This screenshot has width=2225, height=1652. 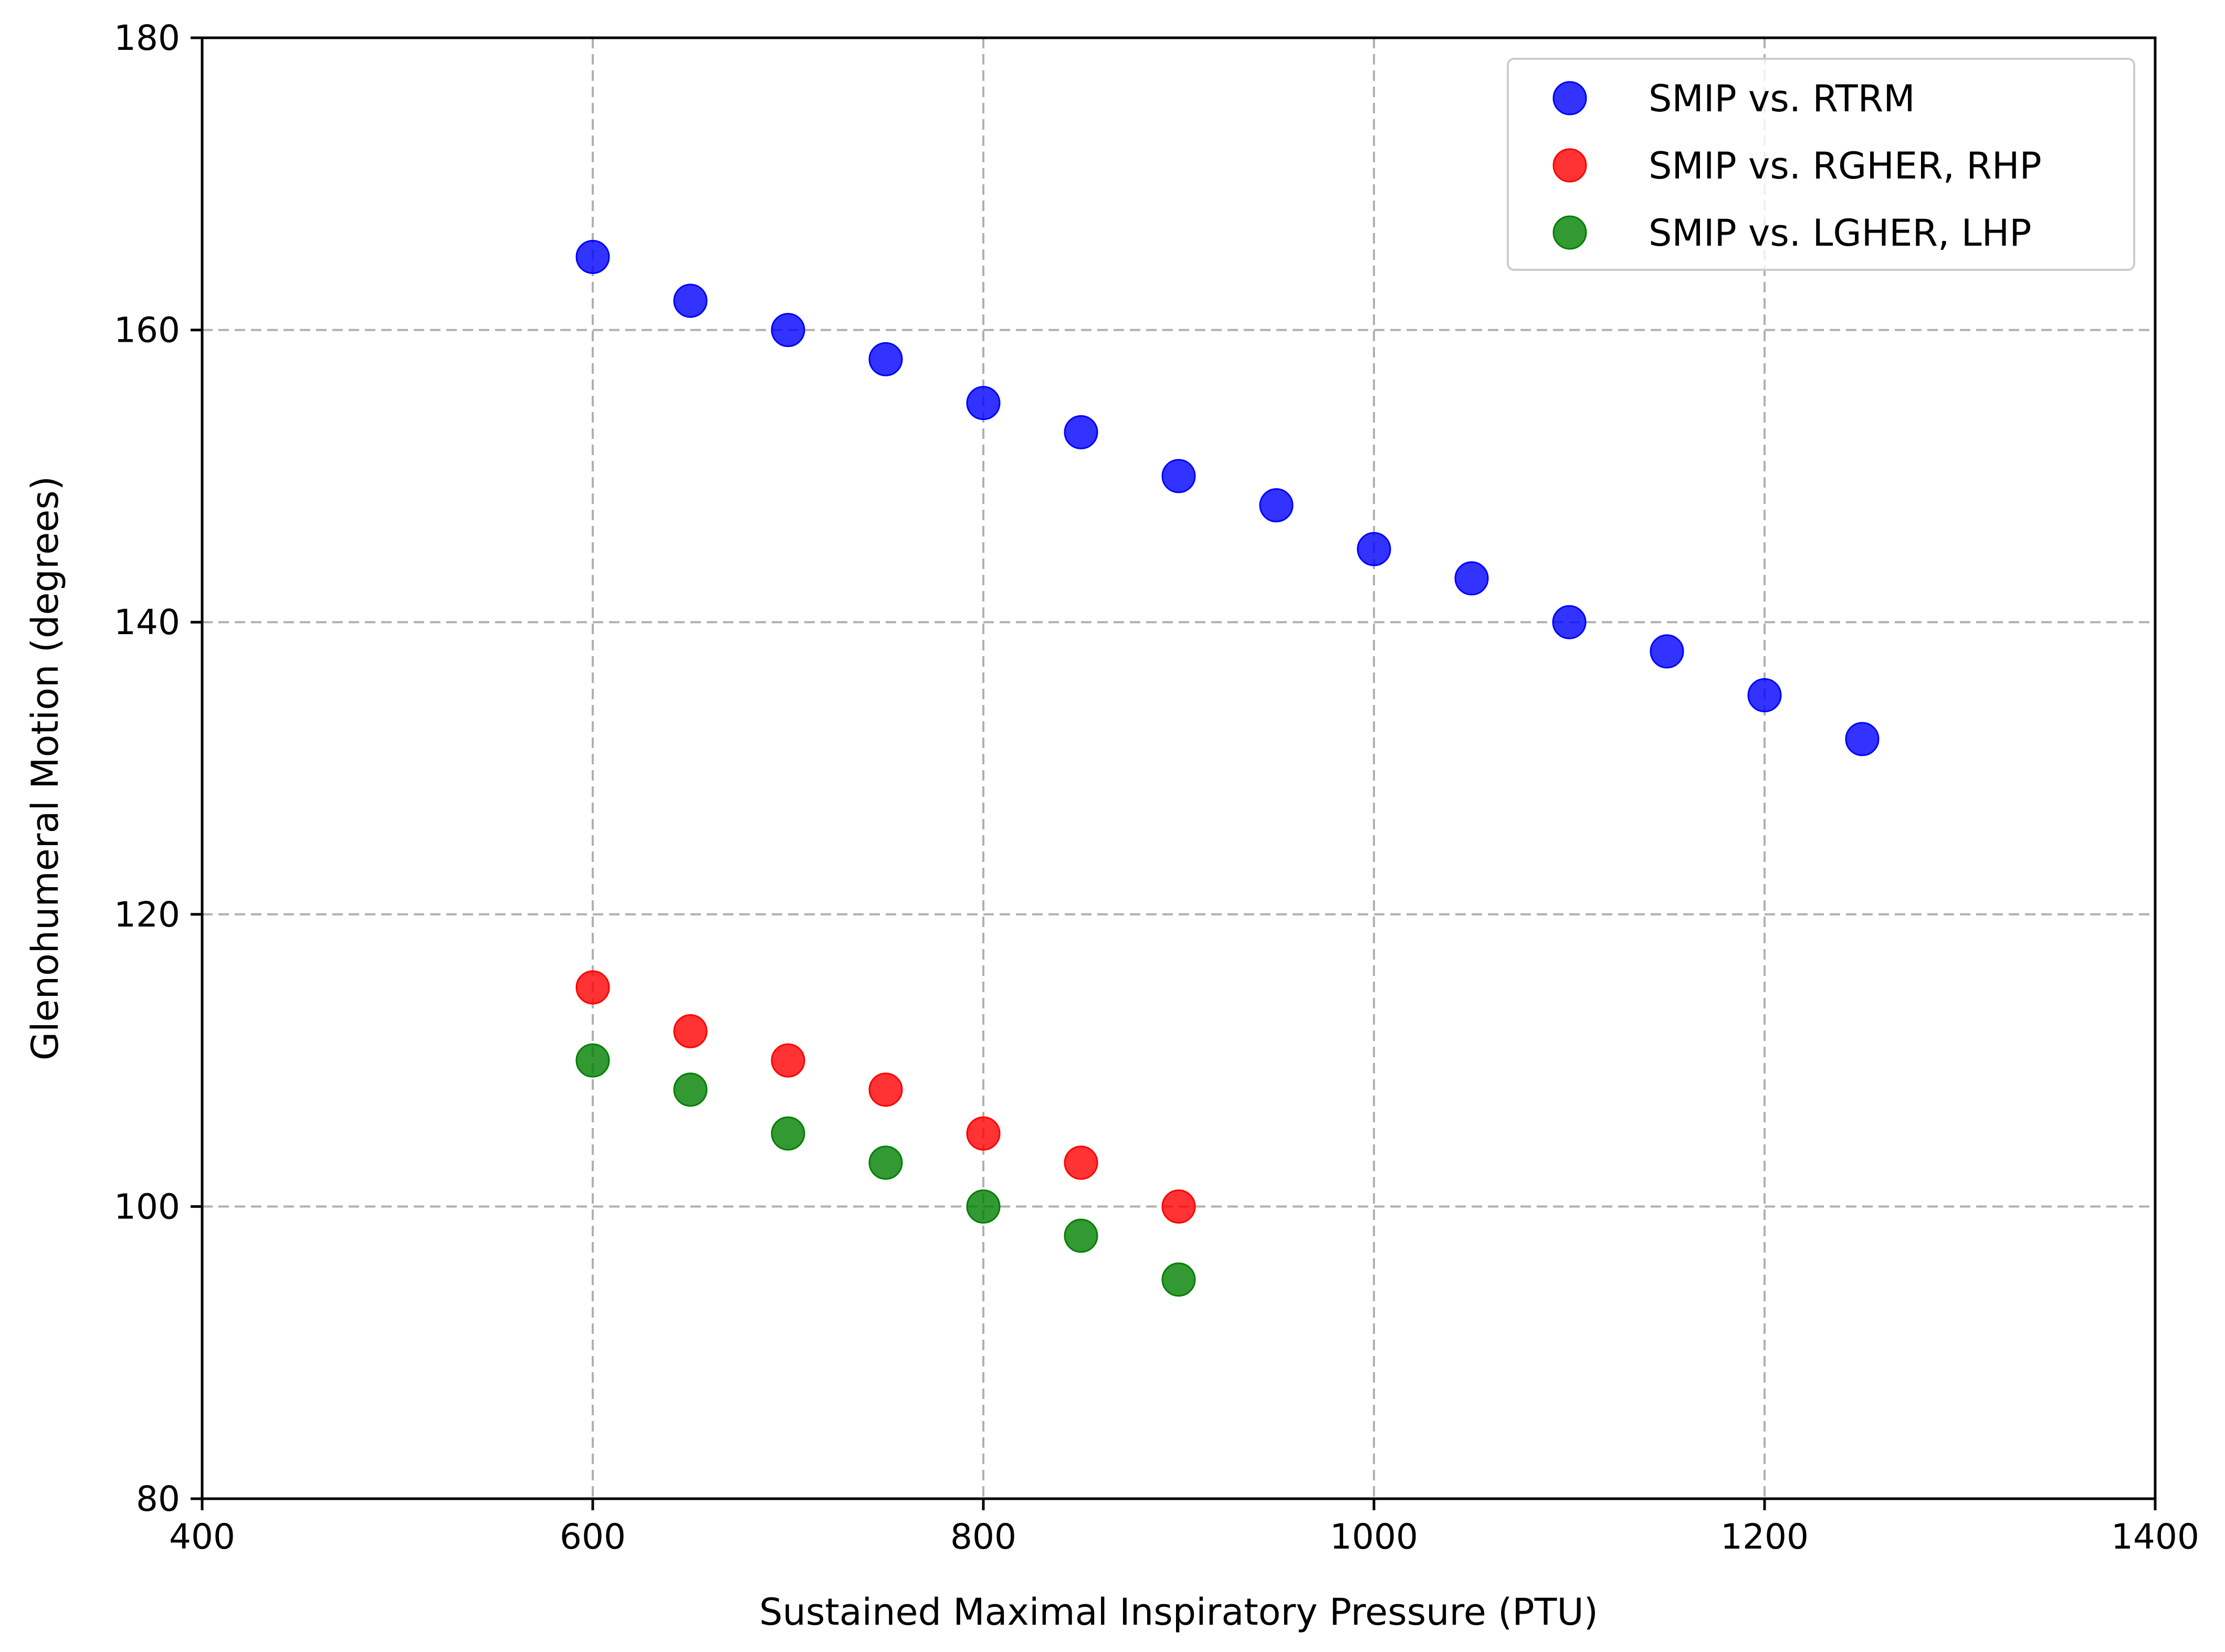 I want to click on x-tick-label: 1000, so click(x=1374, y=1537).